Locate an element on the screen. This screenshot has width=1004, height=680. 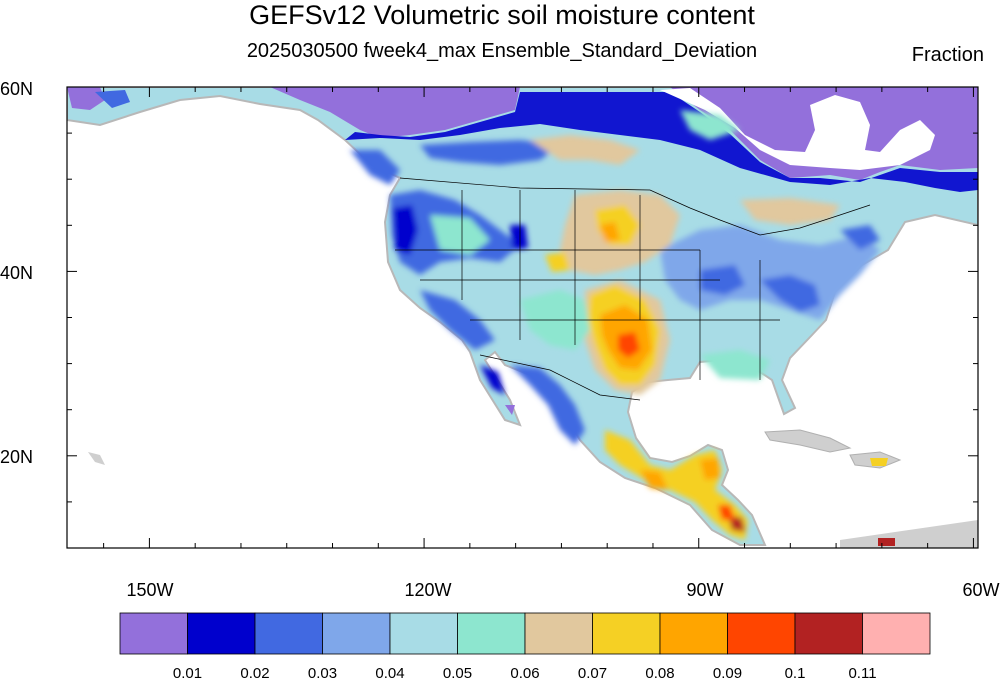
lon-label-60w: 60W is located at coordinates (980, 590).